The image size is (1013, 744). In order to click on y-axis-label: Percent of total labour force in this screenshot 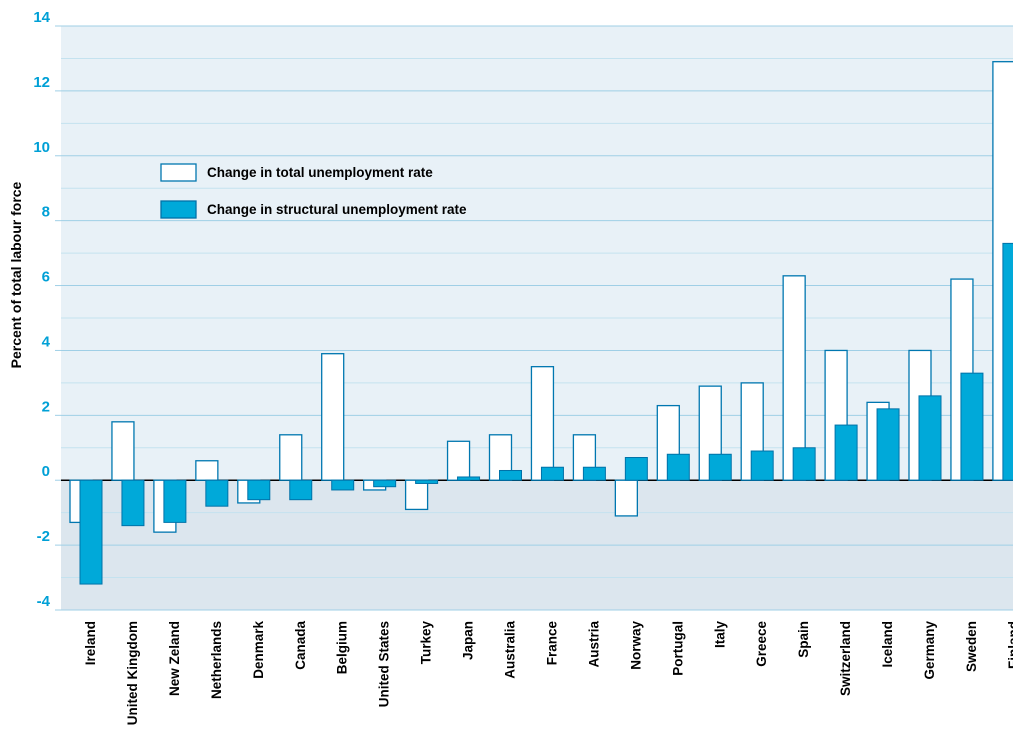, I will do `click(16, 275)`.